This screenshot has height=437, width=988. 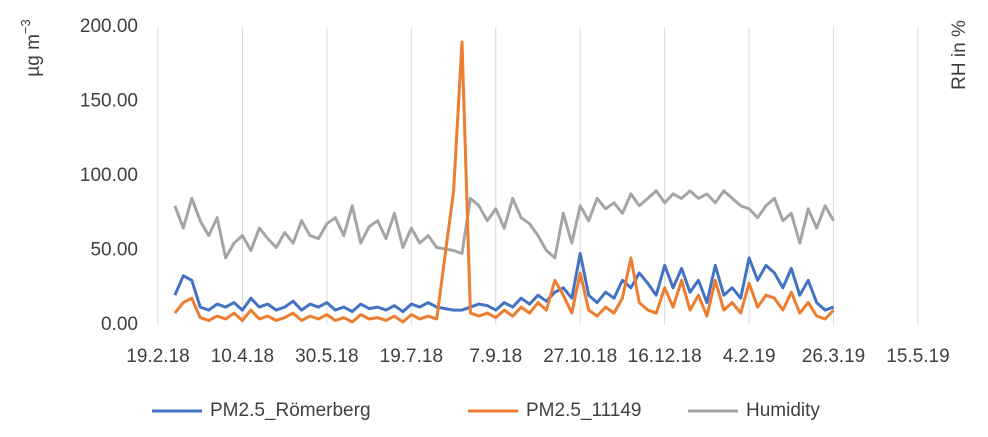 What do you see at coordinates (114, 250) in the screenshot?
I see `y-tick-label: 50.00` at bounding box center [114, 250].